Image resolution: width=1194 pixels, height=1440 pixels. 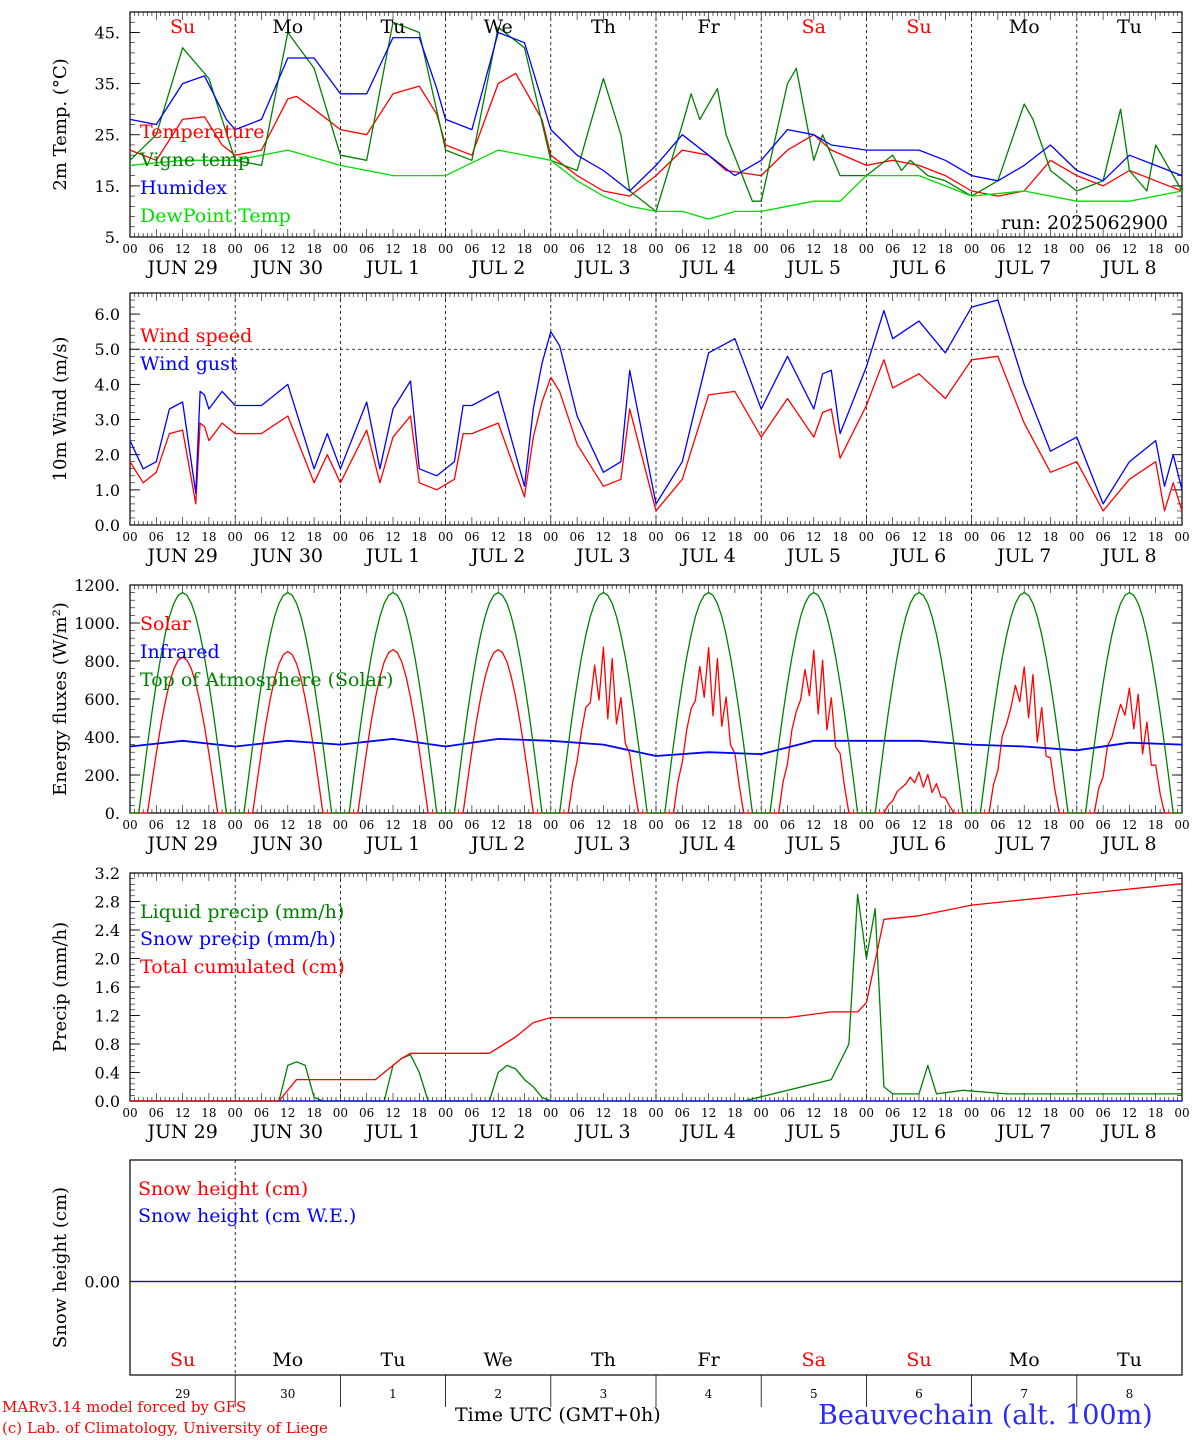 I want to click on y-tick-label: 15., so click(x=107, y=186).